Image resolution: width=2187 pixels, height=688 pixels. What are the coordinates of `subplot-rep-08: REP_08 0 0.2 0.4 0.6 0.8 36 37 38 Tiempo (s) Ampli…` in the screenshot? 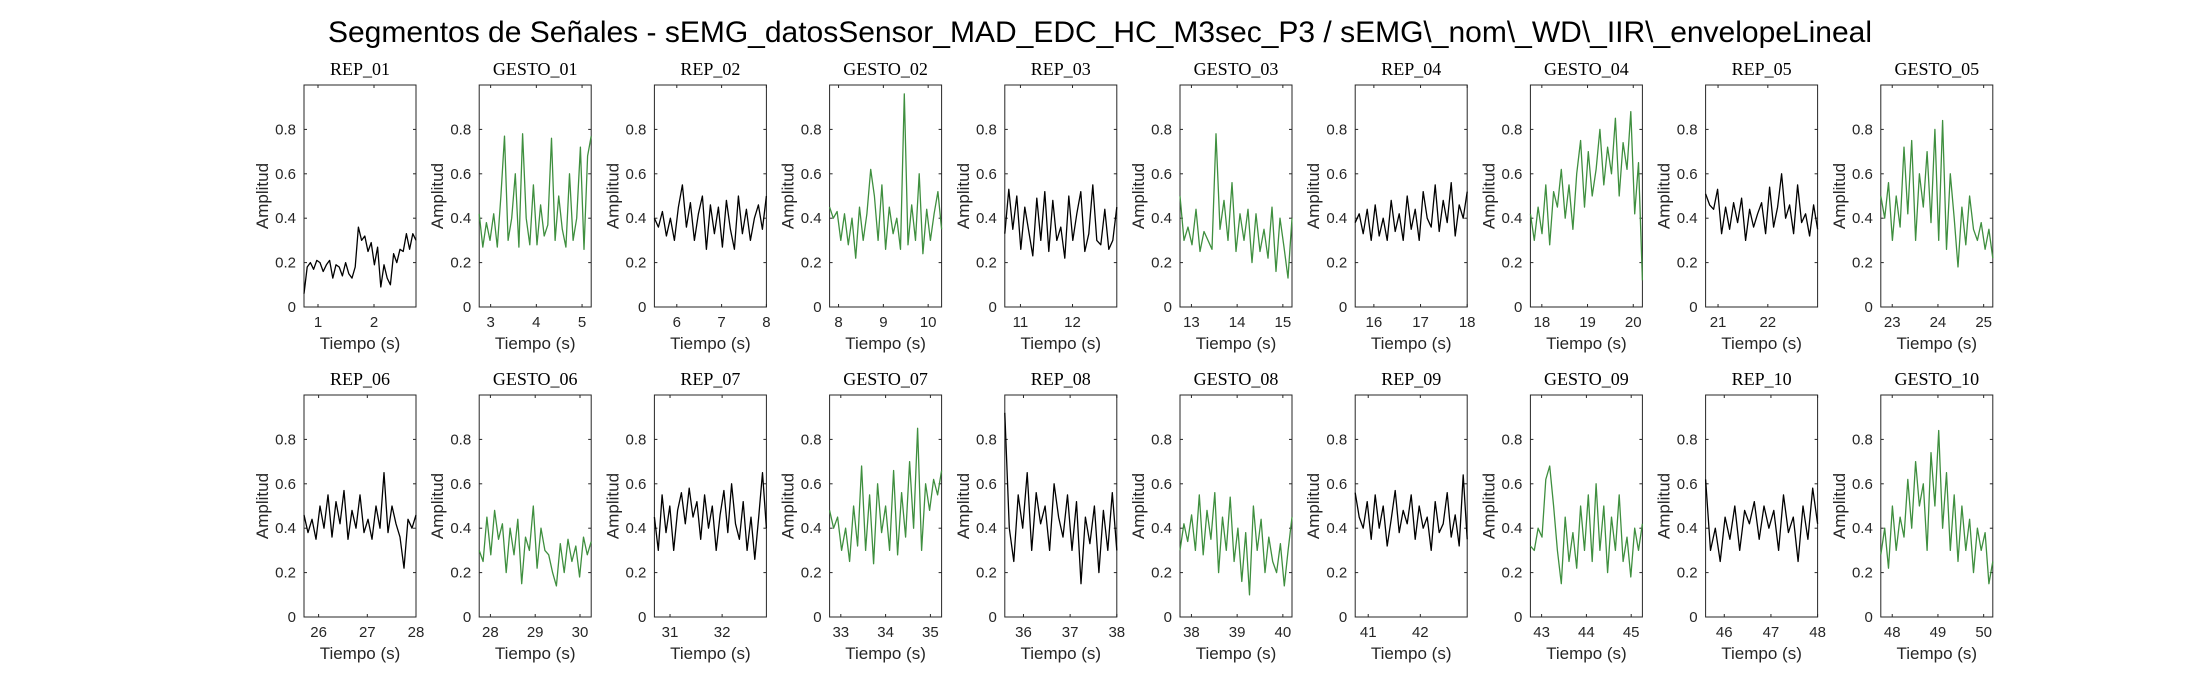 It's located at (1039, 516).